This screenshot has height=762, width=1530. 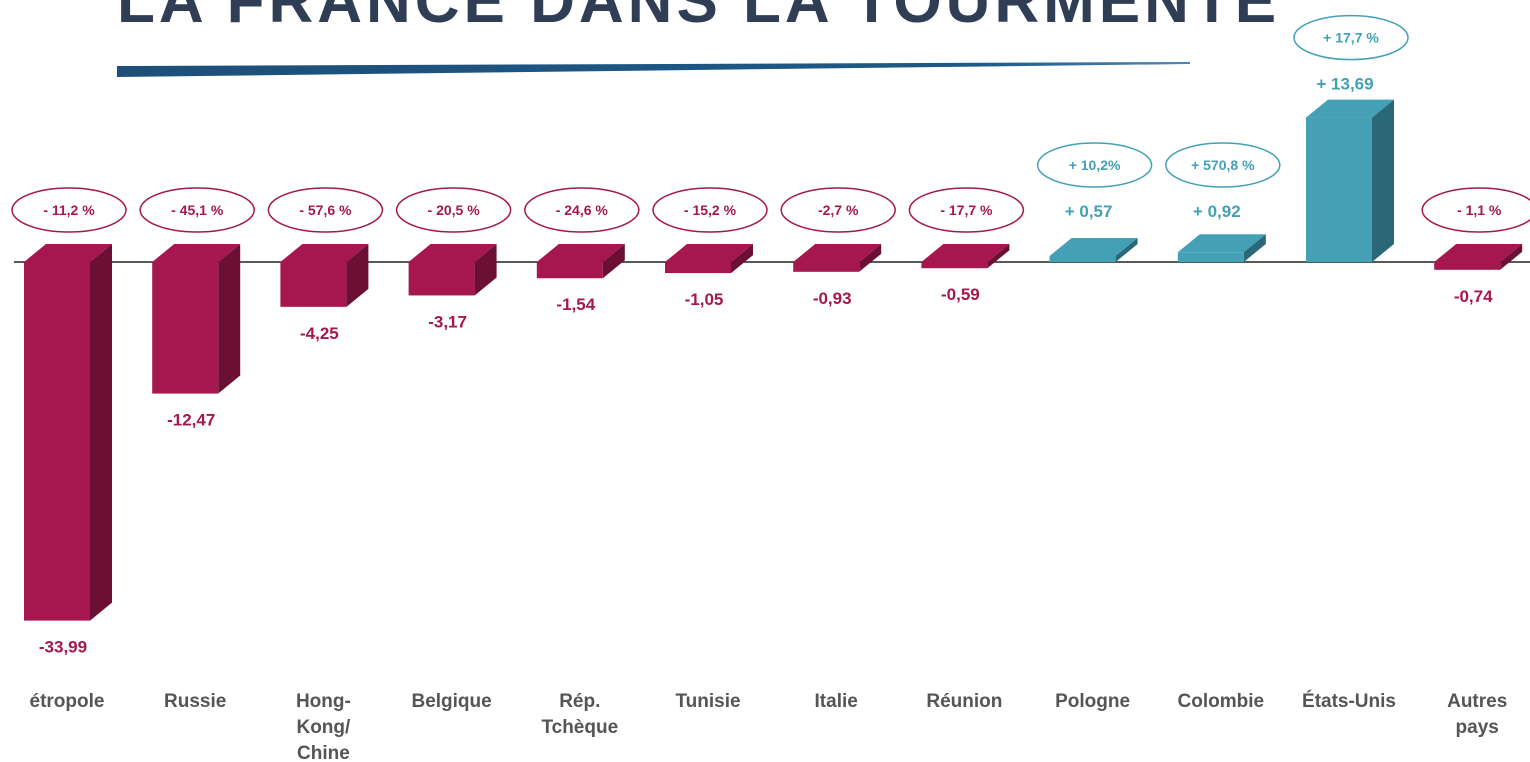 I want to click on x-tick-label: Réunion, so click(x=964, y=701).